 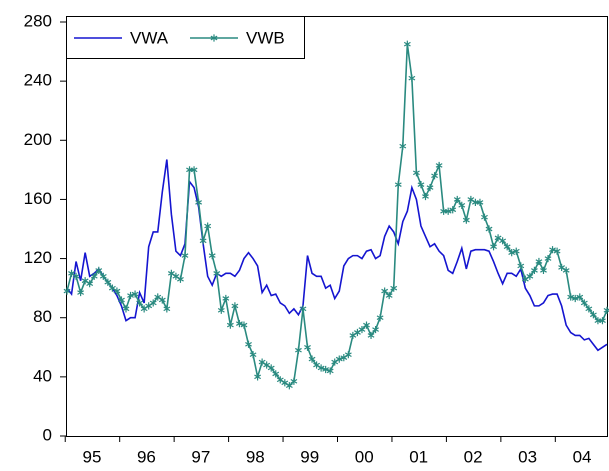 What do you see at coordinates (47, 434) in the screenshot?
I see `y-tick-label: 0` at bounding box center [47, 434].